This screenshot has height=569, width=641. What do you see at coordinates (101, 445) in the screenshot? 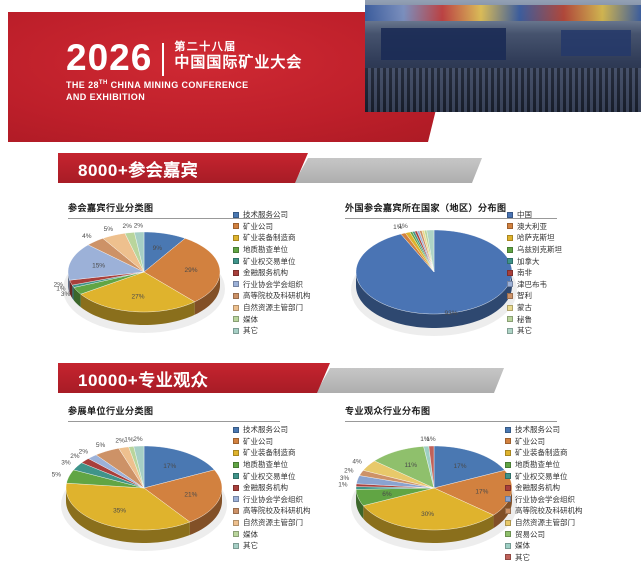
I see `pie-label: 5%` at bounding box center [101, 445].